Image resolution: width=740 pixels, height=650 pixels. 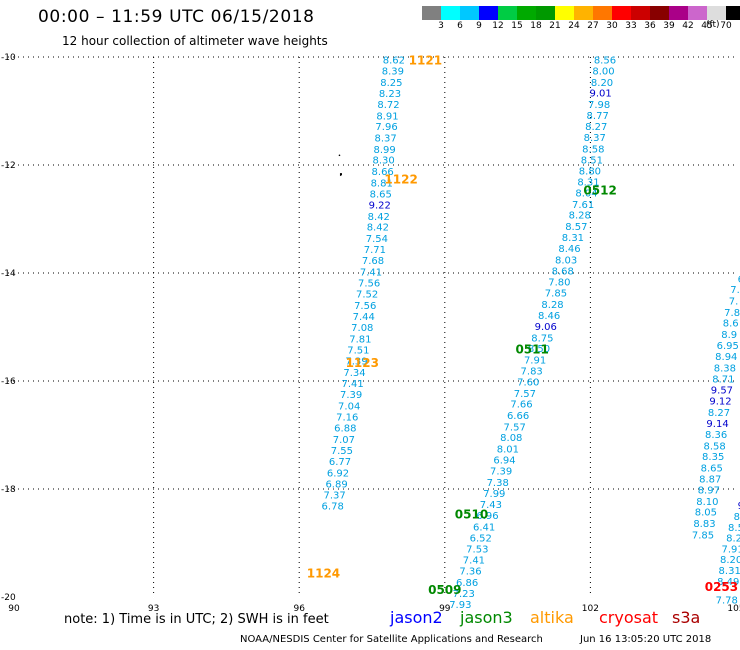 What do you see at coordinates (416, 617) in the screenshot?
I see `satellite-legend-jason2: jason2` at bounding box center [416, 617].